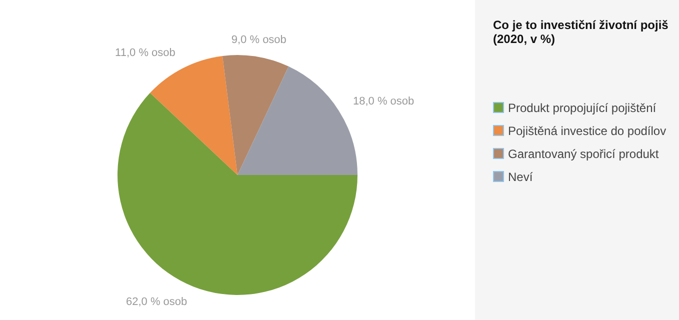 This screenshot has height=320, width=679. What do you see at coordinates (383, 102) in the screenshot?
I see `data-label: 18,0 % osob` at bounding box center [383, 102].